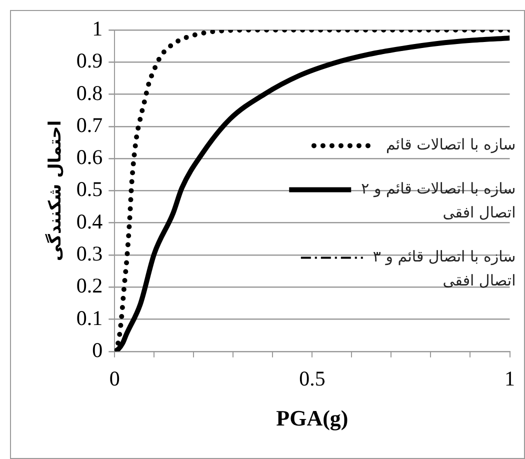 This screenshot has height=459, width=525. Describe the element at coordinates (89, 286) in the screenshot. I see `y-tick-label: 0.2` at that location.